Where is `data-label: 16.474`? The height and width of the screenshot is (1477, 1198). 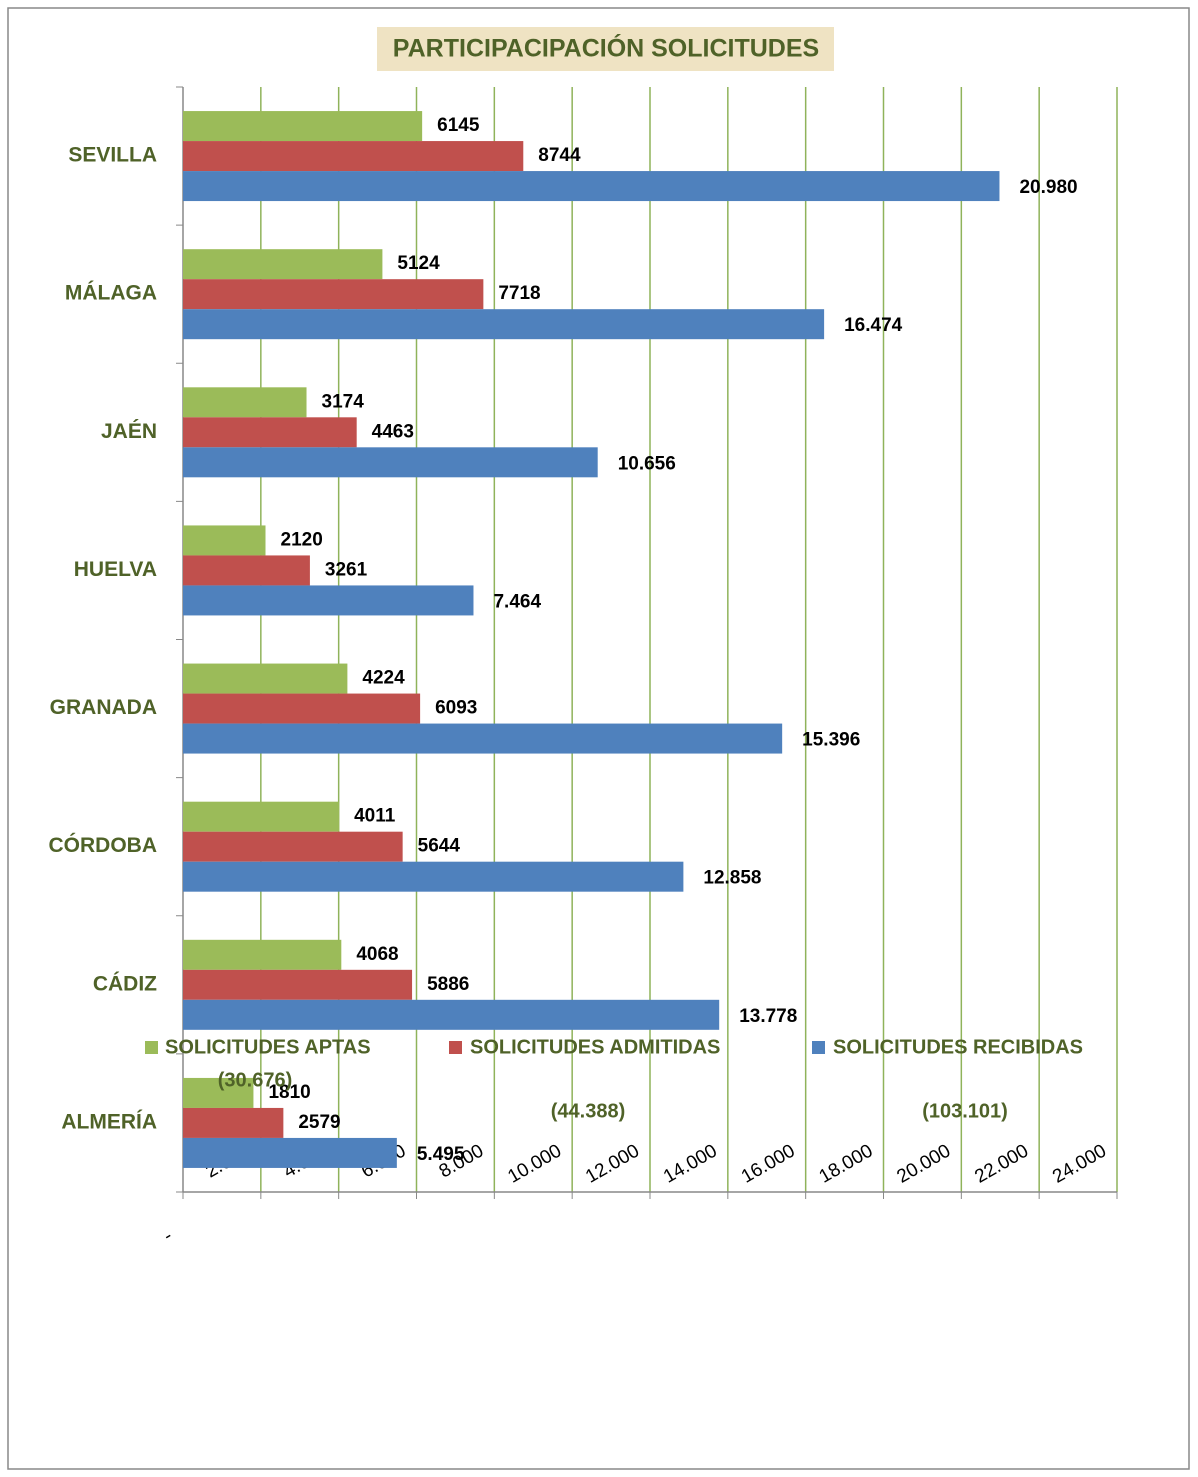 data-label: 16.474 is located at coordinates (873, 325).